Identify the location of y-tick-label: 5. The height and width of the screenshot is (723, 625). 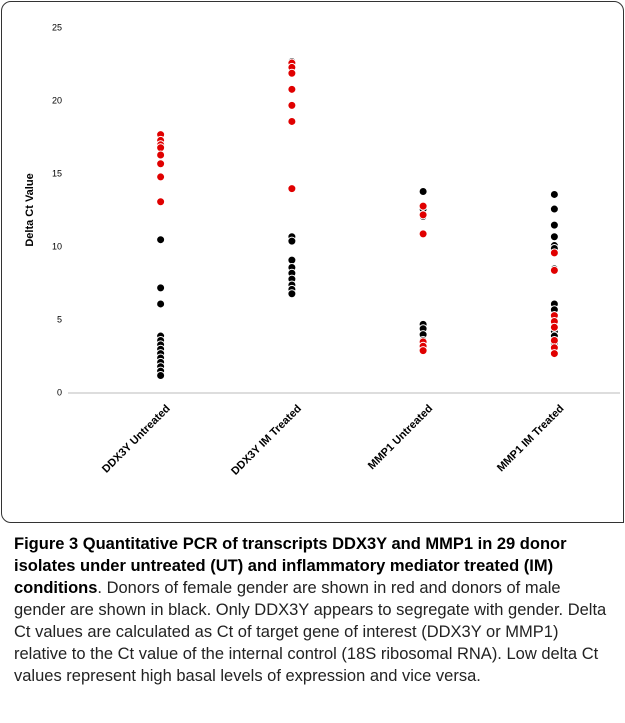
(59, 319).